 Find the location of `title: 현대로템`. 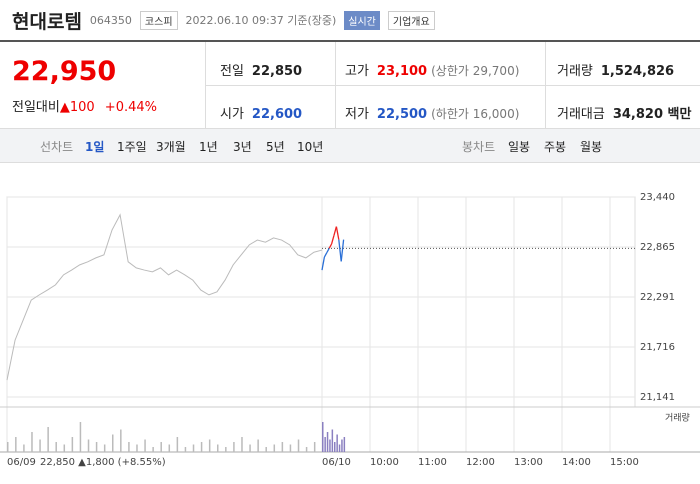

title: 현대로템 is located at coordinates (47, 21).